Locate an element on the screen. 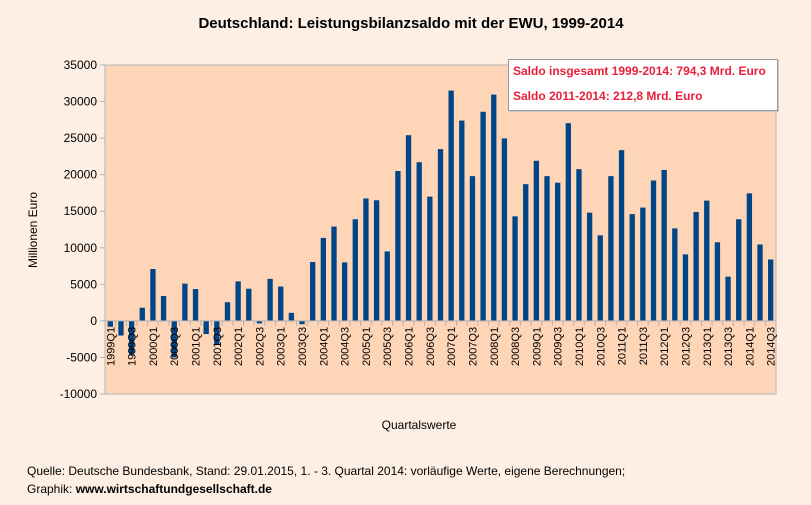  x-axis-label: Quartalswerte is located at coordinates (419, 425).